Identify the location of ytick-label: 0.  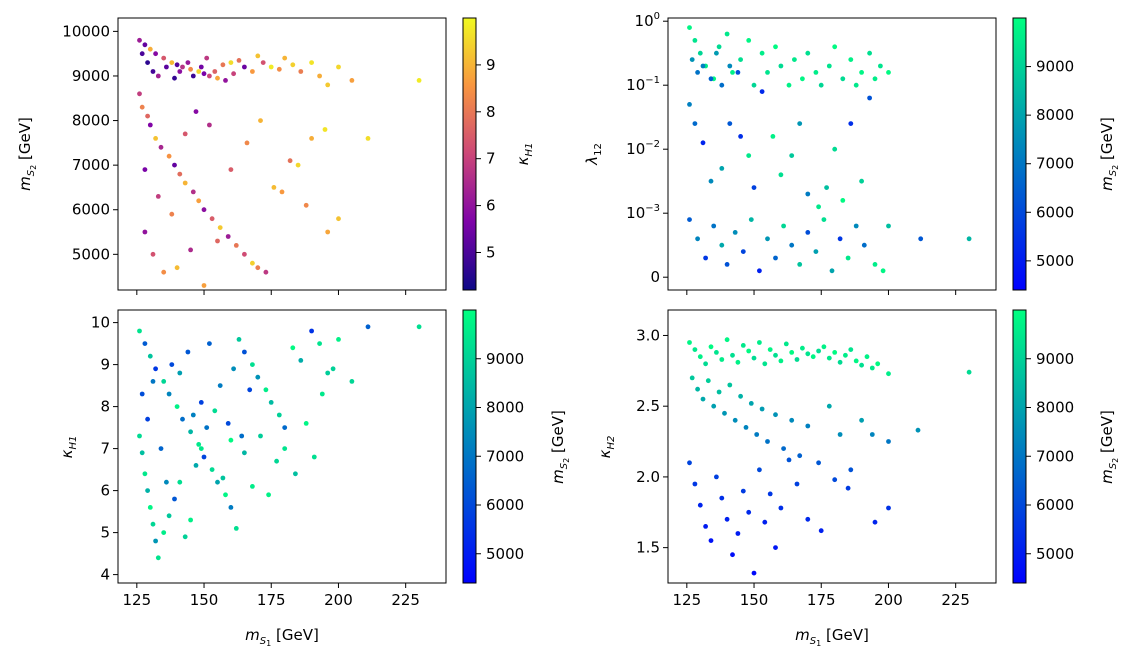
(655, 277).